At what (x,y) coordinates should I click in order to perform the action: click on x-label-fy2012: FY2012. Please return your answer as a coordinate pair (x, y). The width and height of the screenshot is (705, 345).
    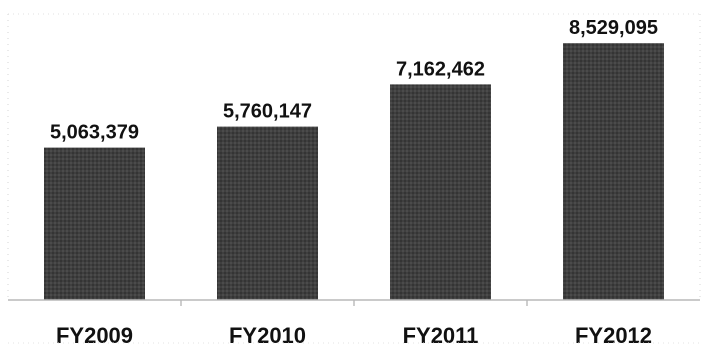
    Looking at the image, I should click on (613, 334).